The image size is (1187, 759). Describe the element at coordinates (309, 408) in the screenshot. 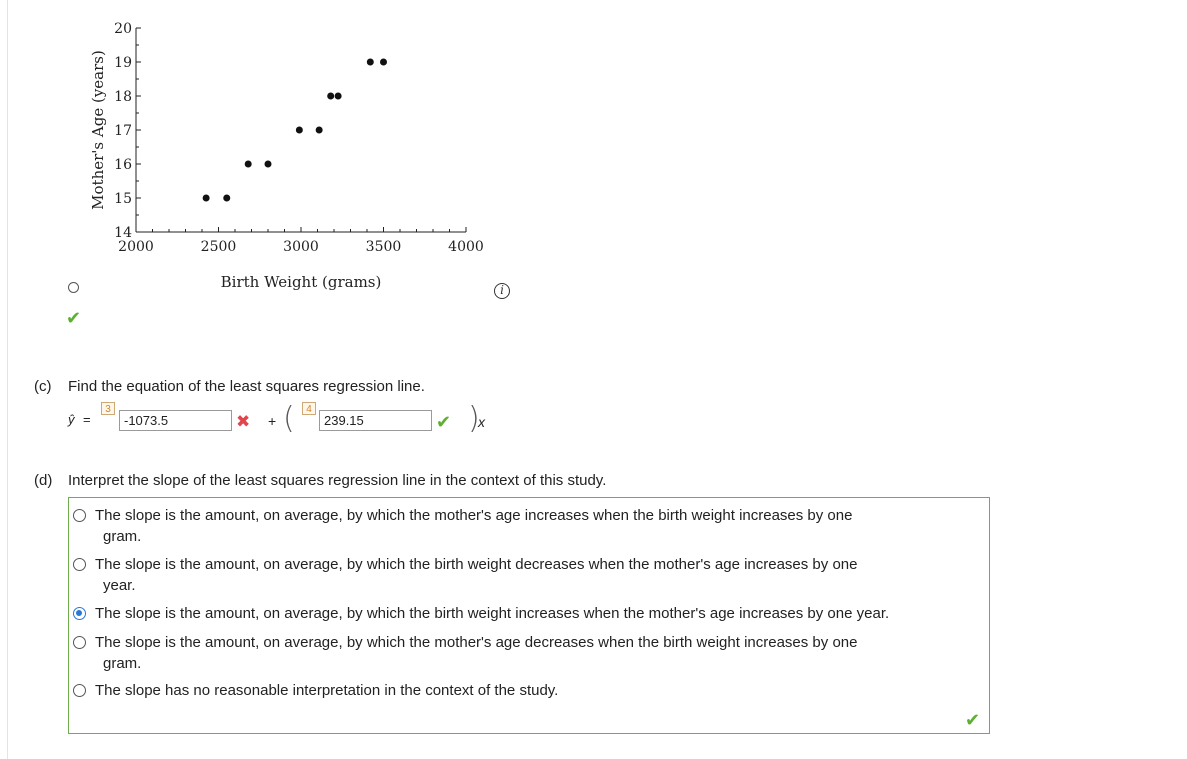

I see `slope-attempt-badge: 4` at that location.